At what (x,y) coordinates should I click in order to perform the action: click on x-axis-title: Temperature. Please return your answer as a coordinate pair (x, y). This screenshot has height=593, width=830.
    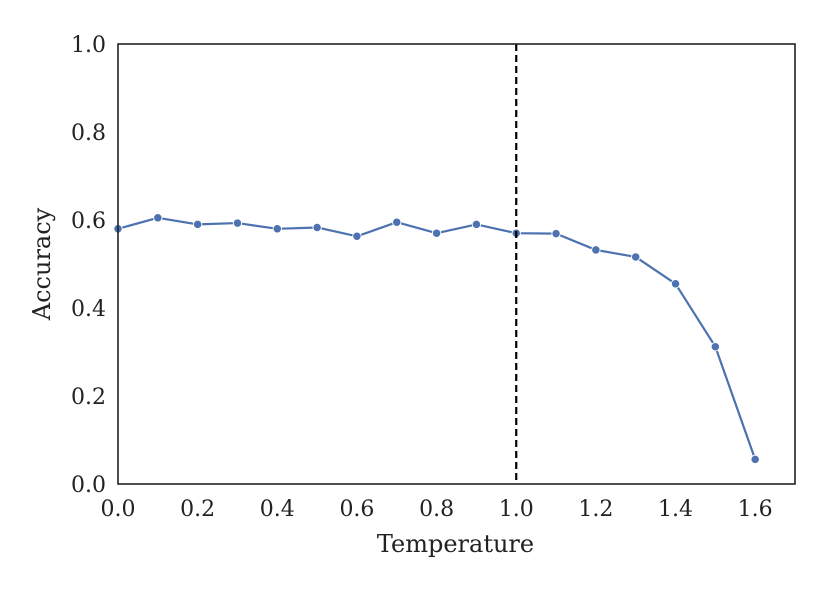
    Looking at the image, I should click on (455, 544).